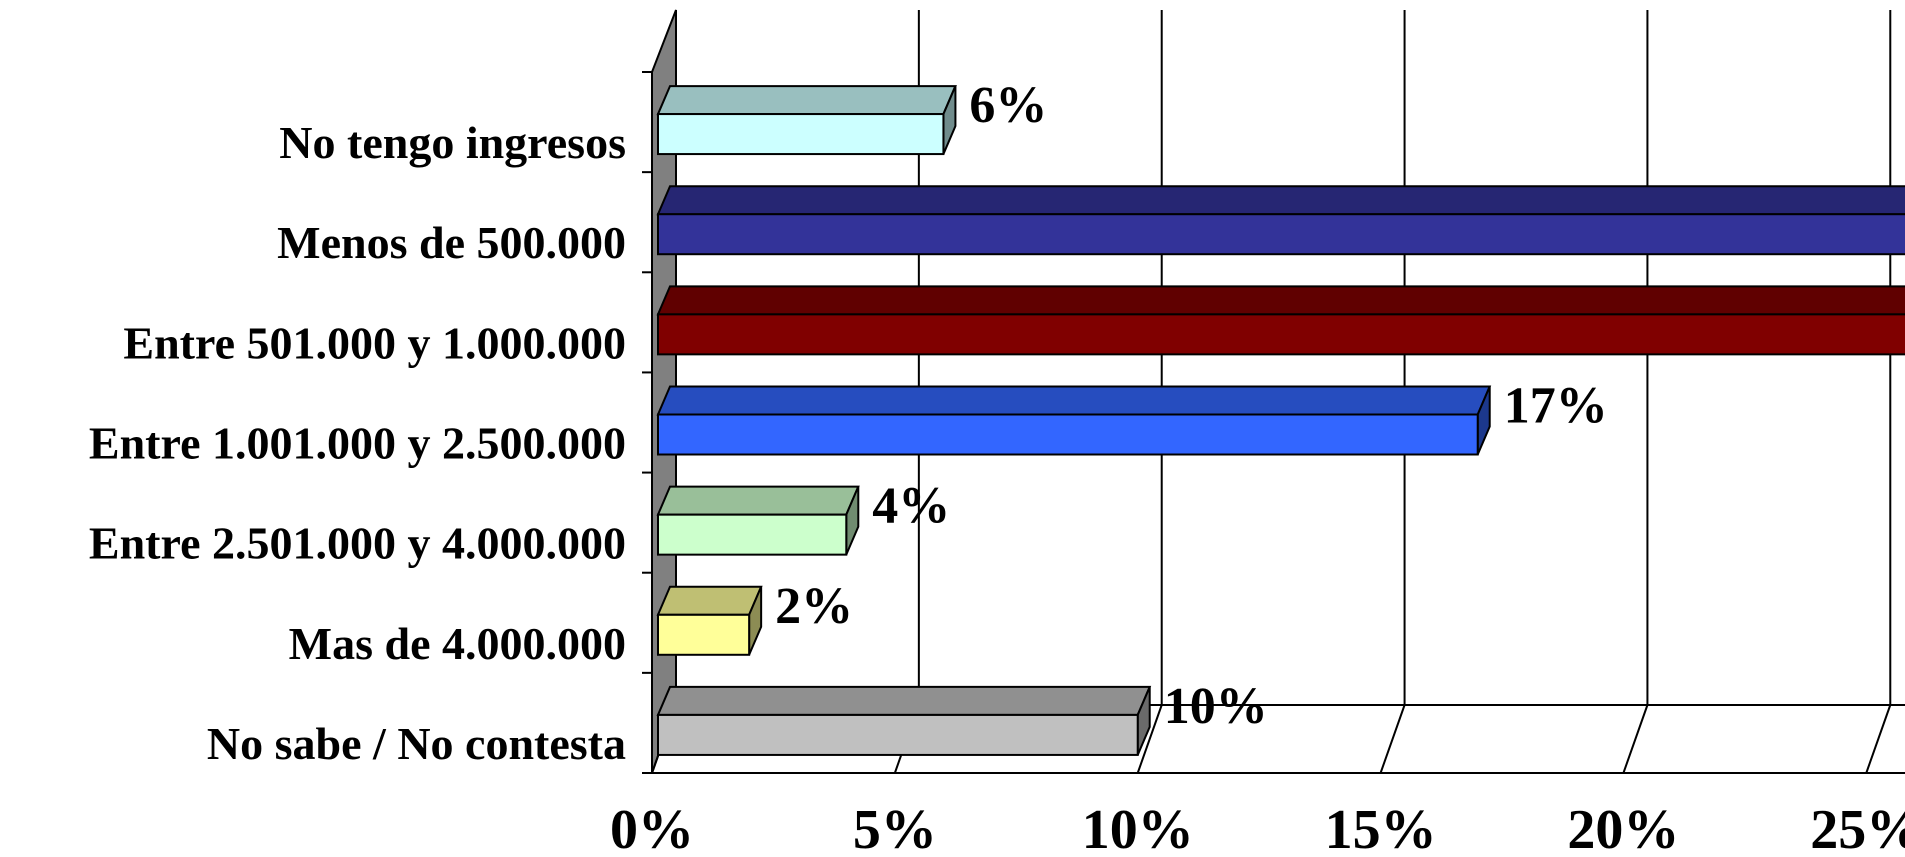 Image resolution: width=1905 pixels, height=857 pixels. Describe the element at coordinates (457, 643) in the screenshot. I see `category-label: Mas de 4.000.000` at that location.